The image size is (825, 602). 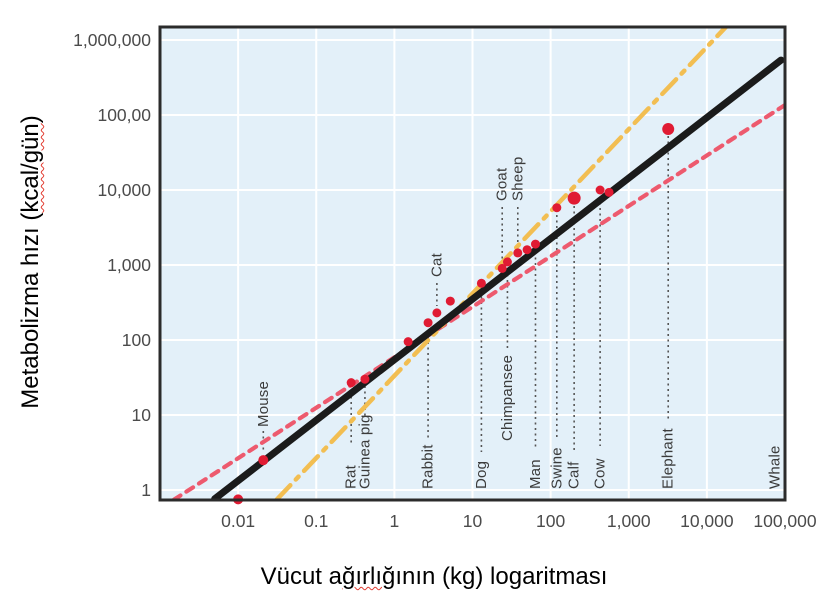 What do you see at coordinates (507, 398) in the screenshot?
I see `animal-label-chimpansee: Chimpansee` at bounding box center [507, 398].